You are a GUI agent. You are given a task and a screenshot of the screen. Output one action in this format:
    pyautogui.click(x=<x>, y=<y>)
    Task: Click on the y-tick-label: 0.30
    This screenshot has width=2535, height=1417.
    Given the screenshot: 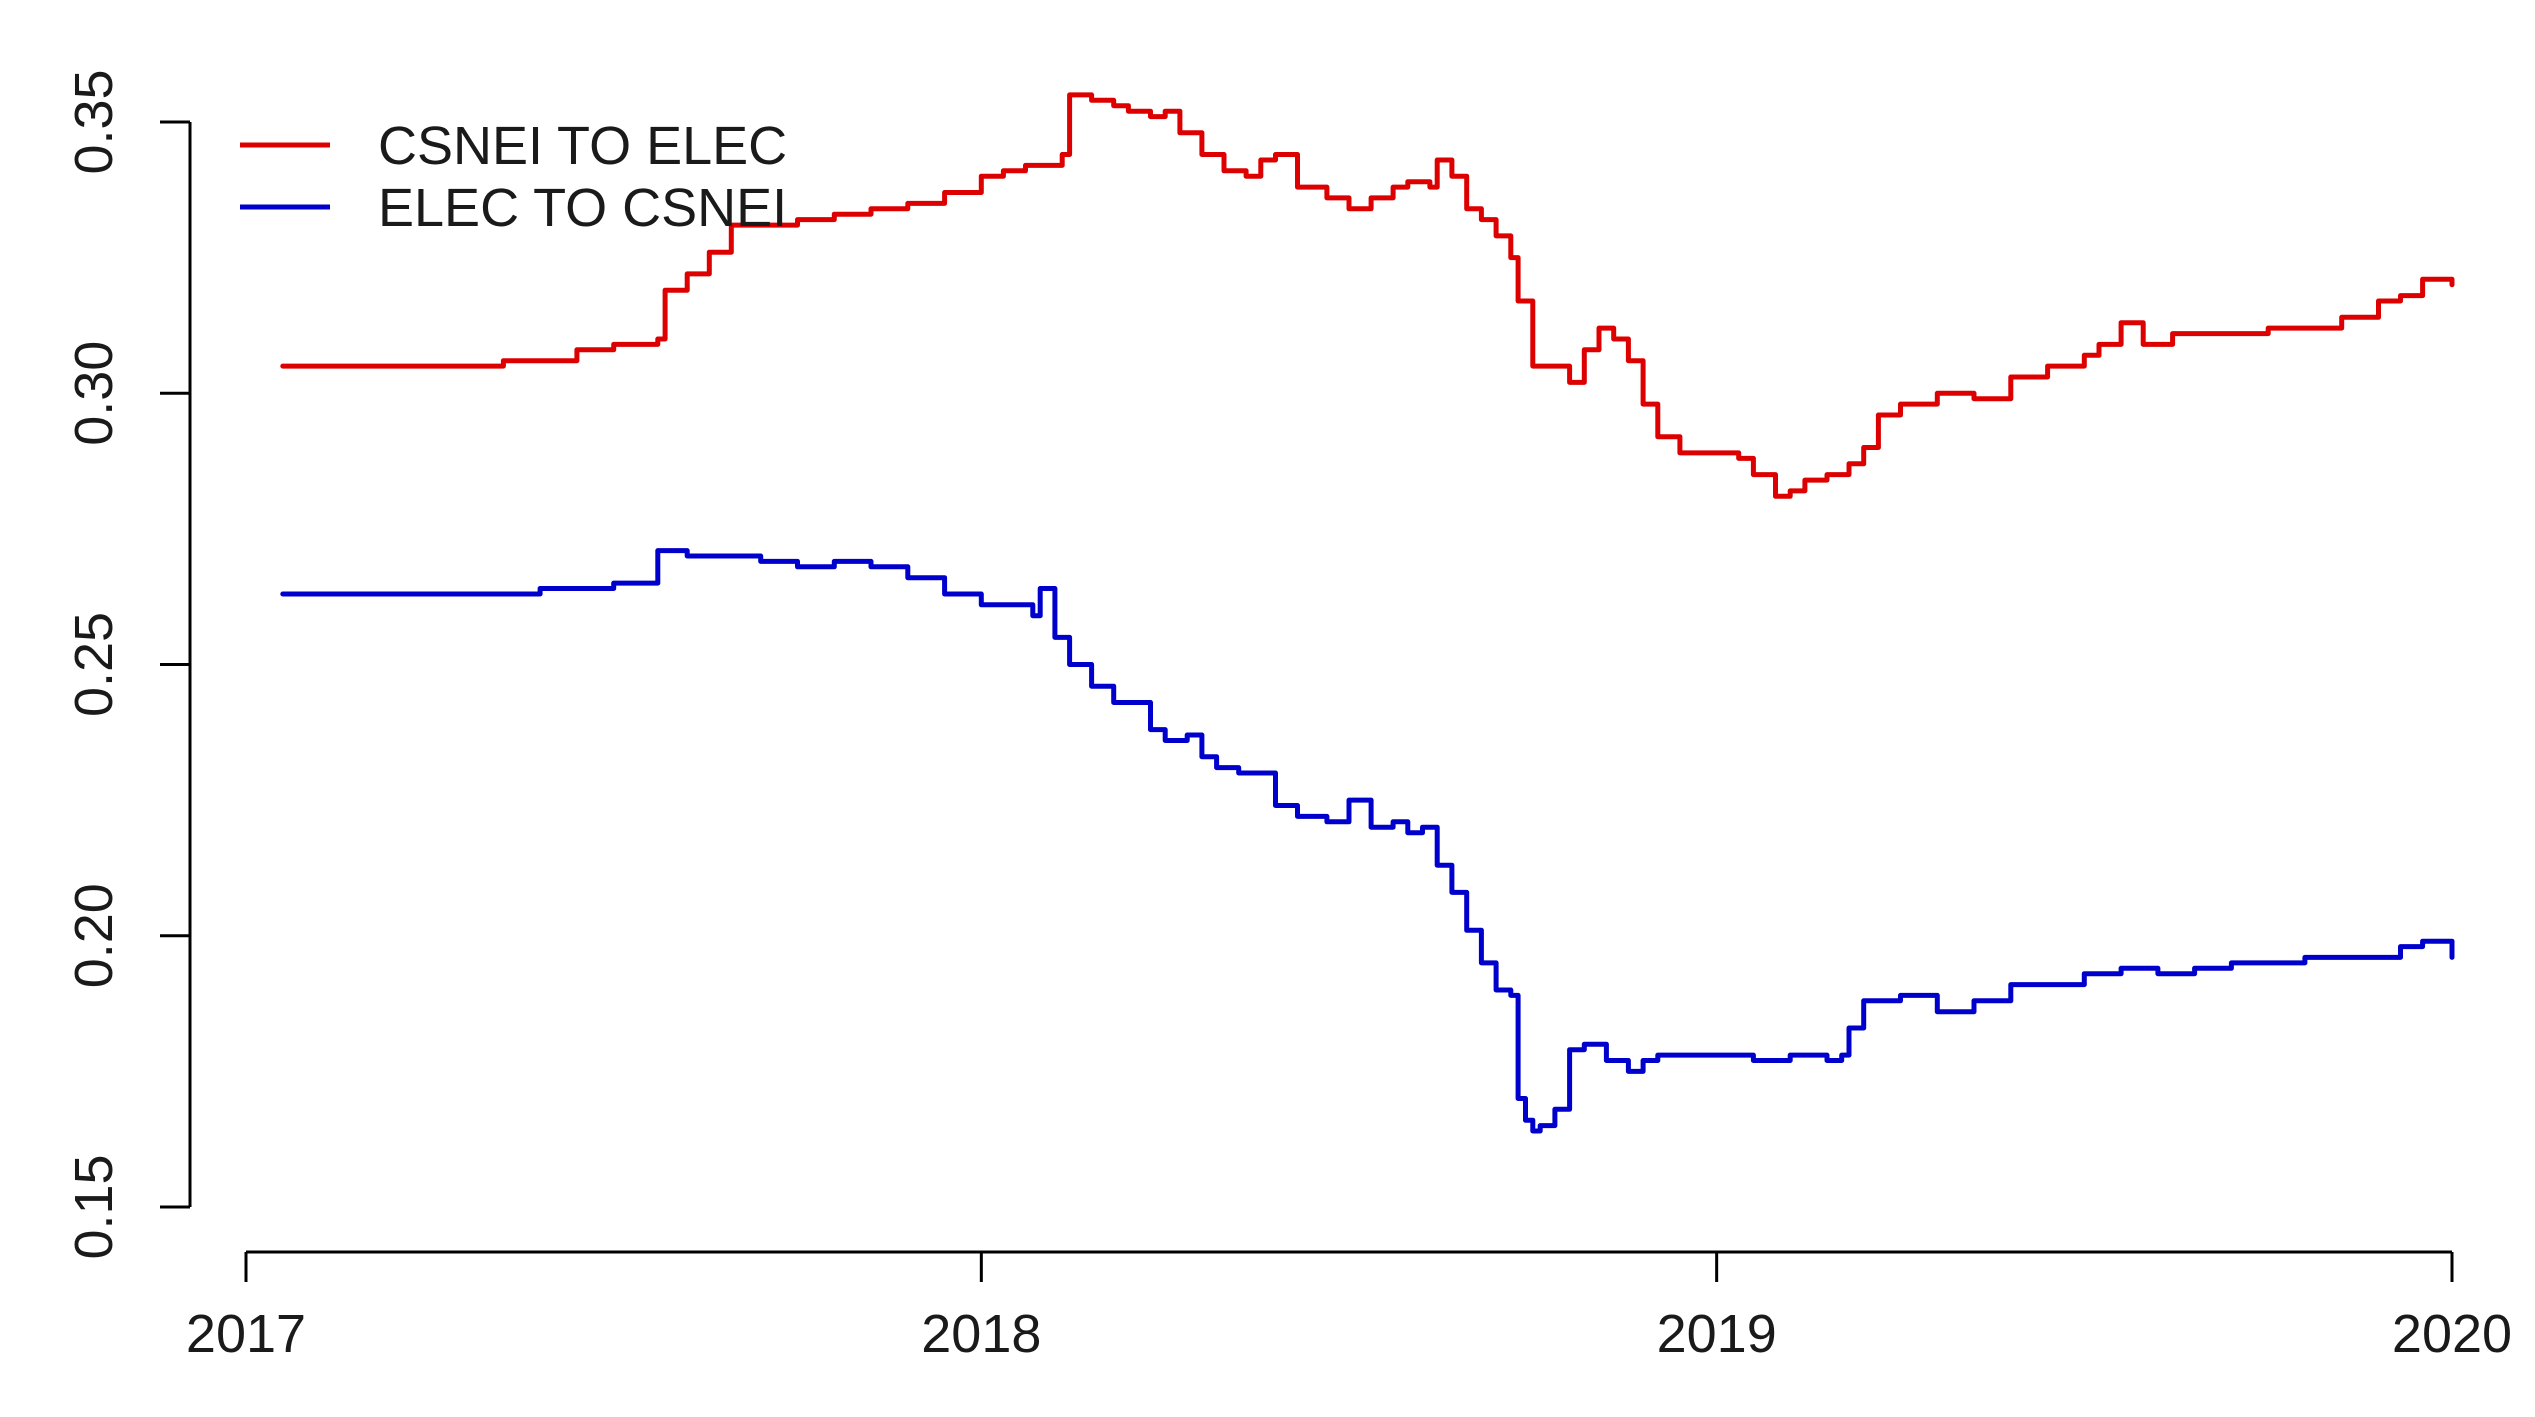 What is the action you would take?
    pyautogui.click(x=94, y=393)
    